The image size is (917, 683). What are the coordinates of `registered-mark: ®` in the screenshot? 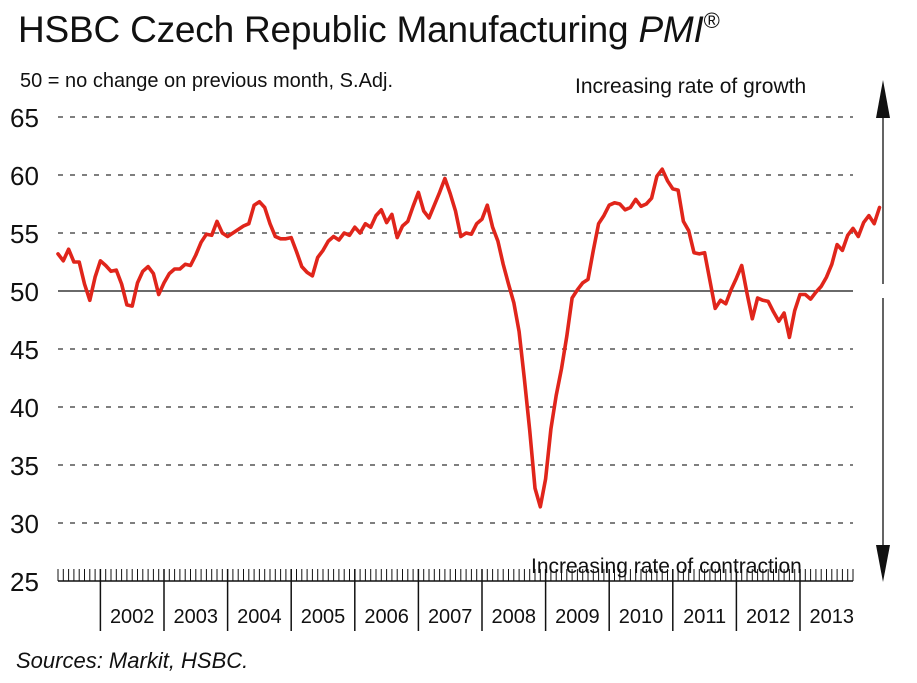 It's located at (711, 20).